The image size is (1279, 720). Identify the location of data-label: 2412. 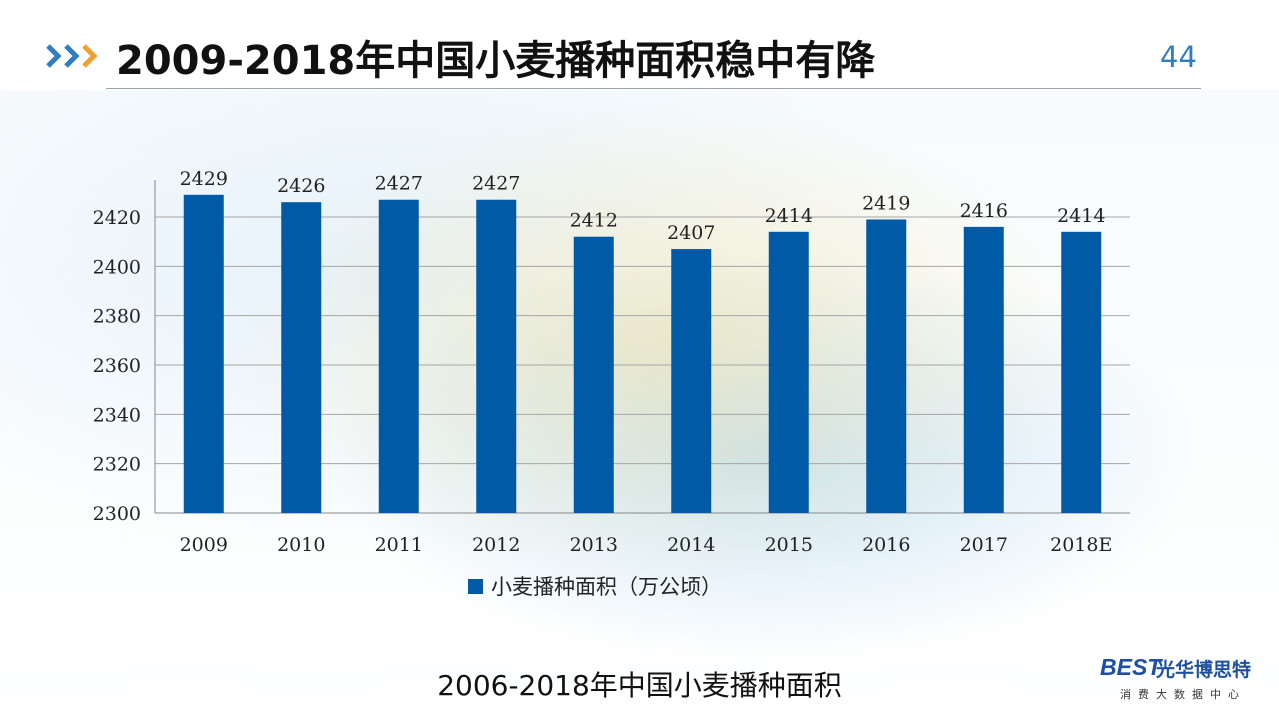
(594, 221).